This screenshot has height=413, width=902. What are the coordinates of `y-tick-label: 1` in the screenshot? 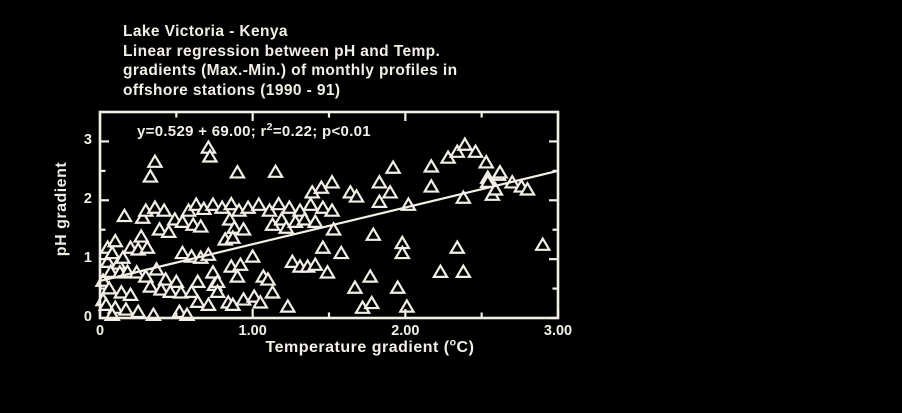 It's located at (87, 258).